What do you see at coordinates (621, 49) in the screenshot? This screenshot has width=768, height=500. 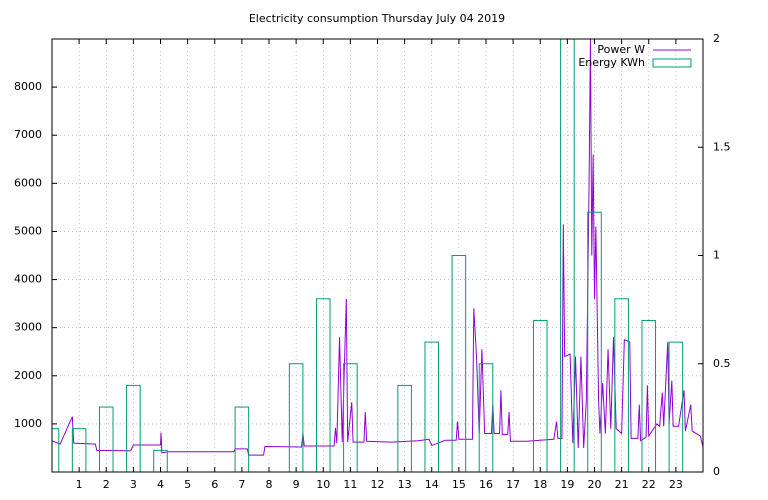 I see `legend-label: Power W` at bounding box center [621, 49].